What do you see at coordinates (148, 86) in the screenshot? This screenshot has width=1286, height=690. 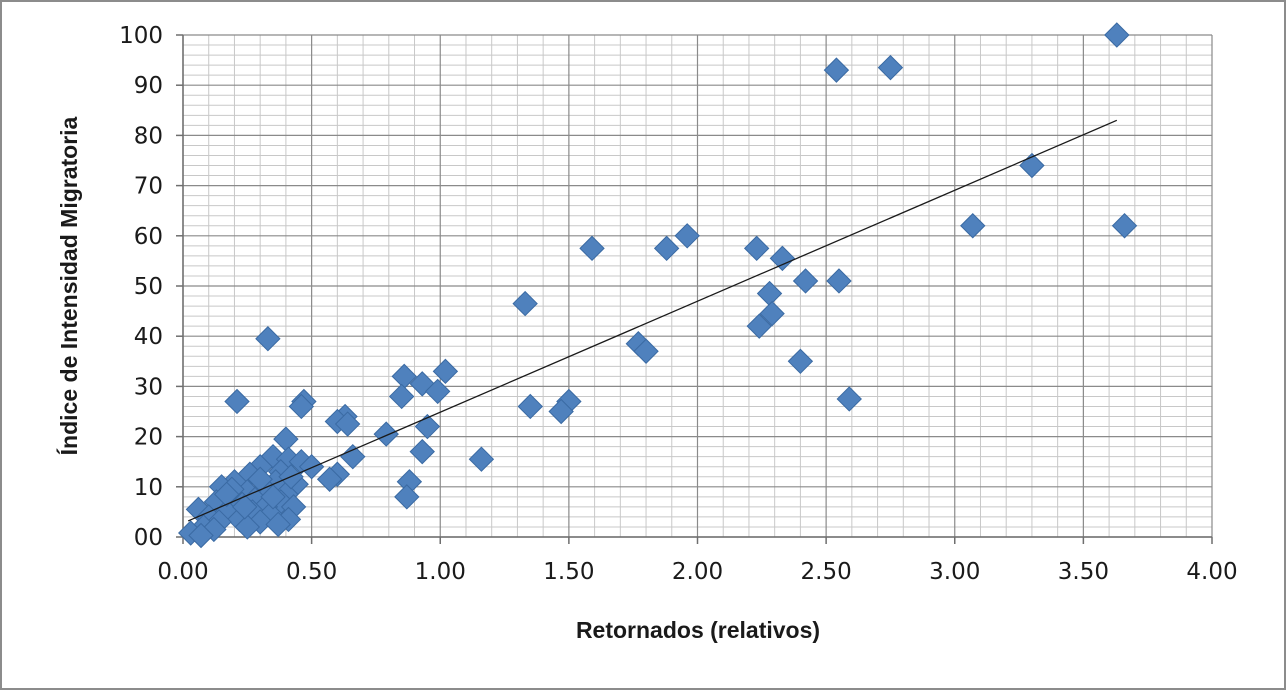 I see `y-tick-label: 90` at bounding box center [148, 86].